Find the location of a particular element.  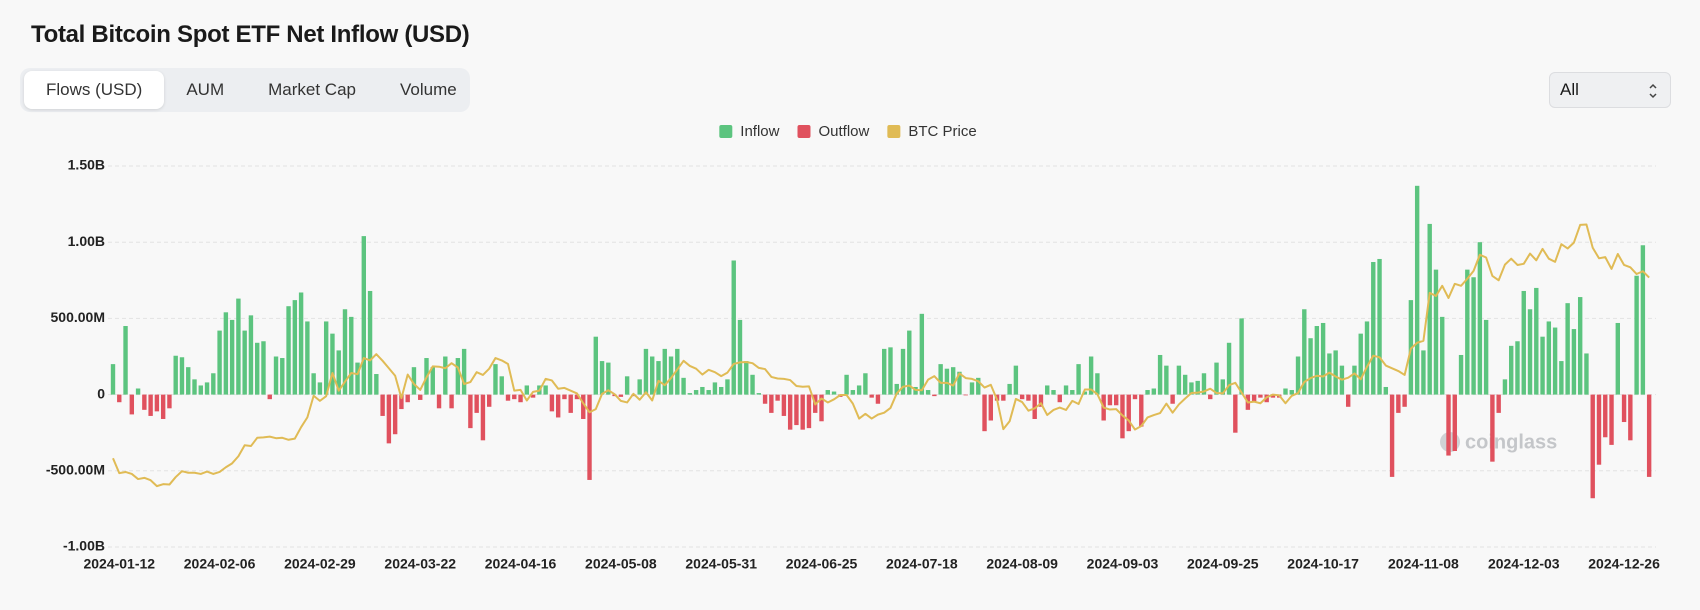

tab: Market Cap is located at coordinates (312, 89).